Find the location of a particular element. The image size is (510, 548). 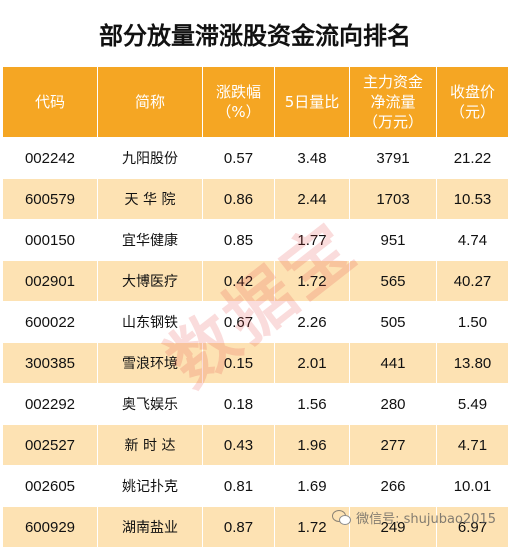

table-row: 000150 宜华健康 0.85 1.77 951 4.74 is located at coordinates (255, 240).